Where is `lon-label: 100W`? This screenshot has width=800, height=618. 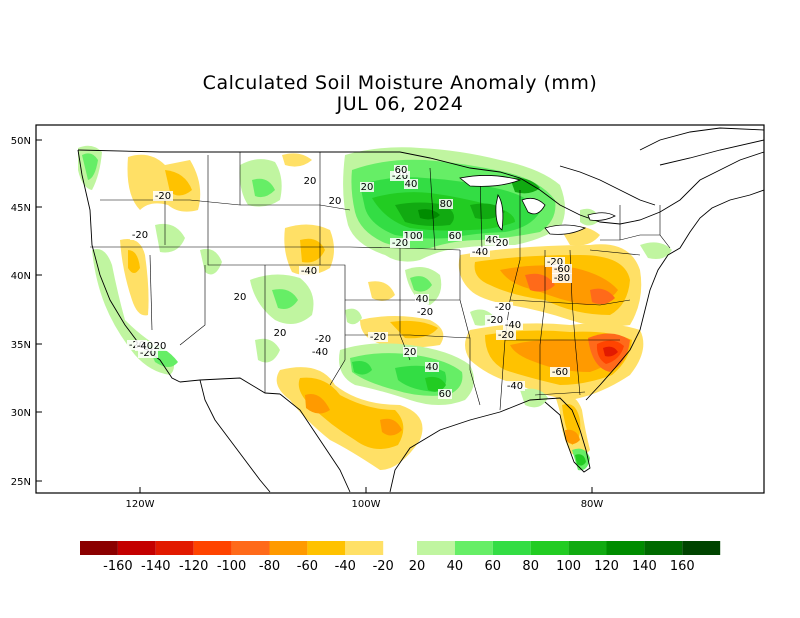 lon-label: 100W is located at coordinates (366, 504).